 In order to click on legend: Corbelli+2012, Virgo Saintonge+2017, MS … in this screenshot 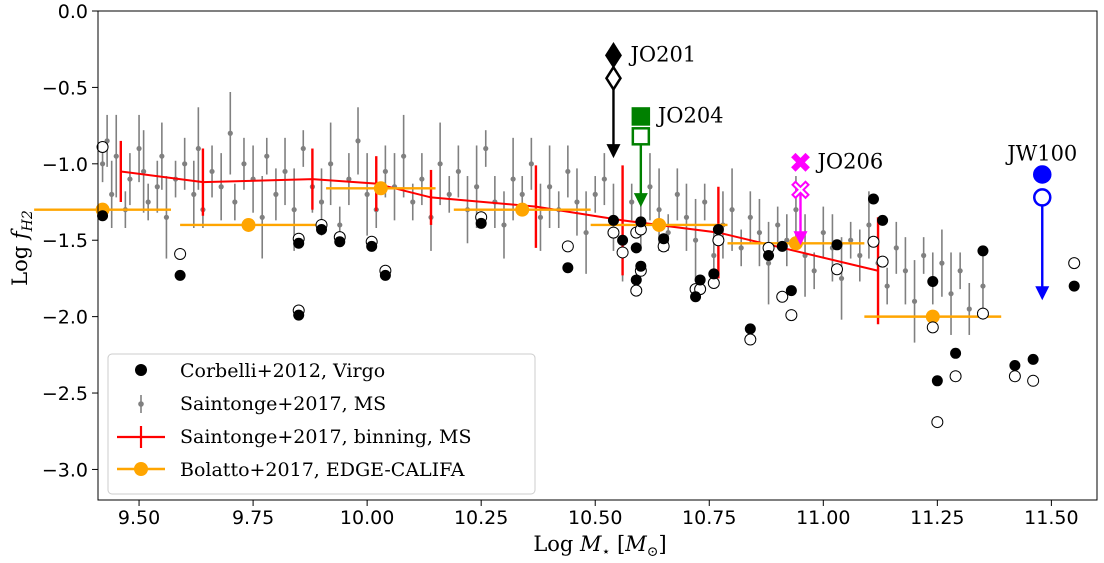, I will do `click(321, 424)`.